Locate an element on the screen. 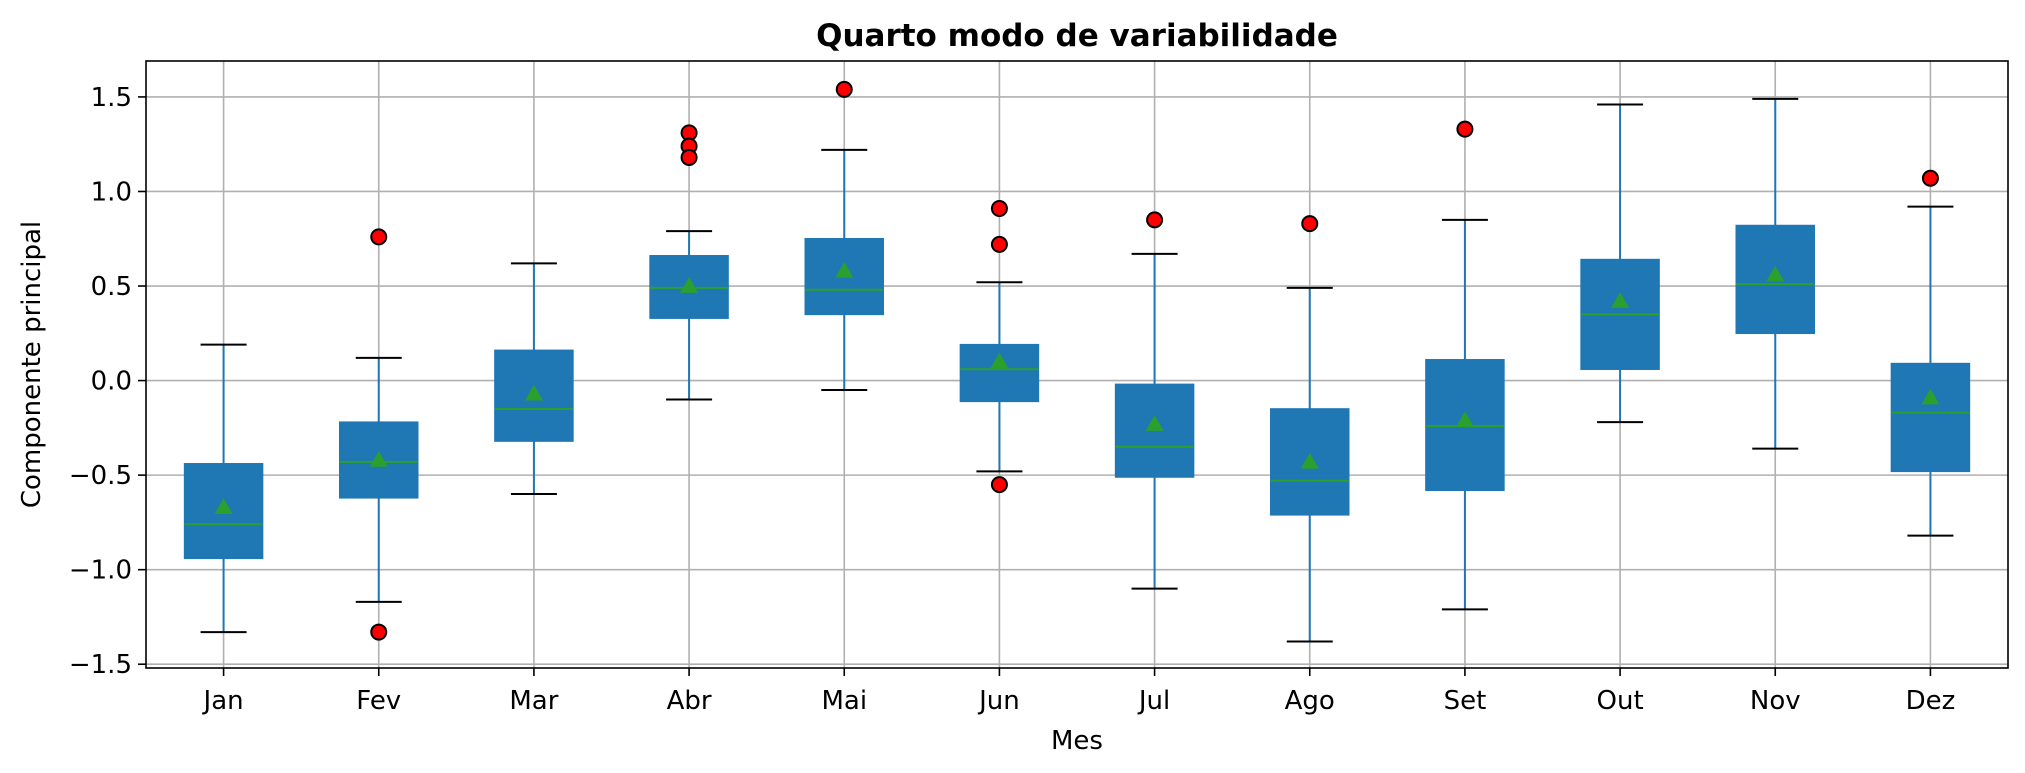 The width and height of the screenshot is (2025, 773). iqr-box is located at coordinates (1930, 417).